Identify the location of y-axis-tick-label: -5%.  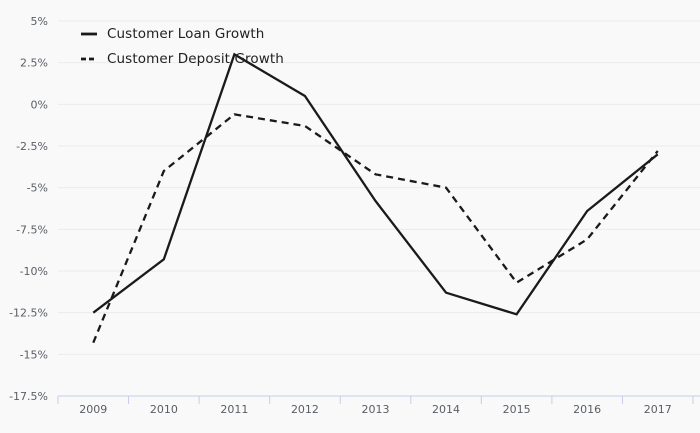
(37, 188).